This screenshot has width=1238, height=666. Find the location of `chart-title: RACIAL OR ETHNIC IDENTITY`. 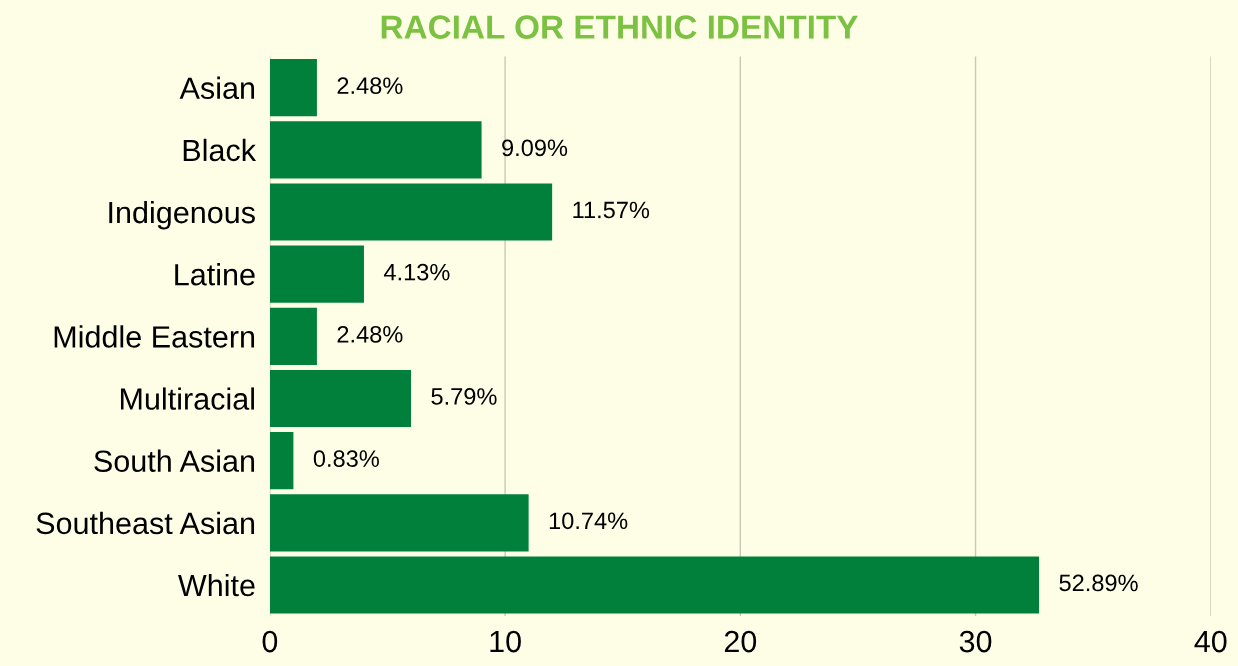

chart-title: RACIAL OR ETHNIC IDENTITY is located at coordinates (619, 27).